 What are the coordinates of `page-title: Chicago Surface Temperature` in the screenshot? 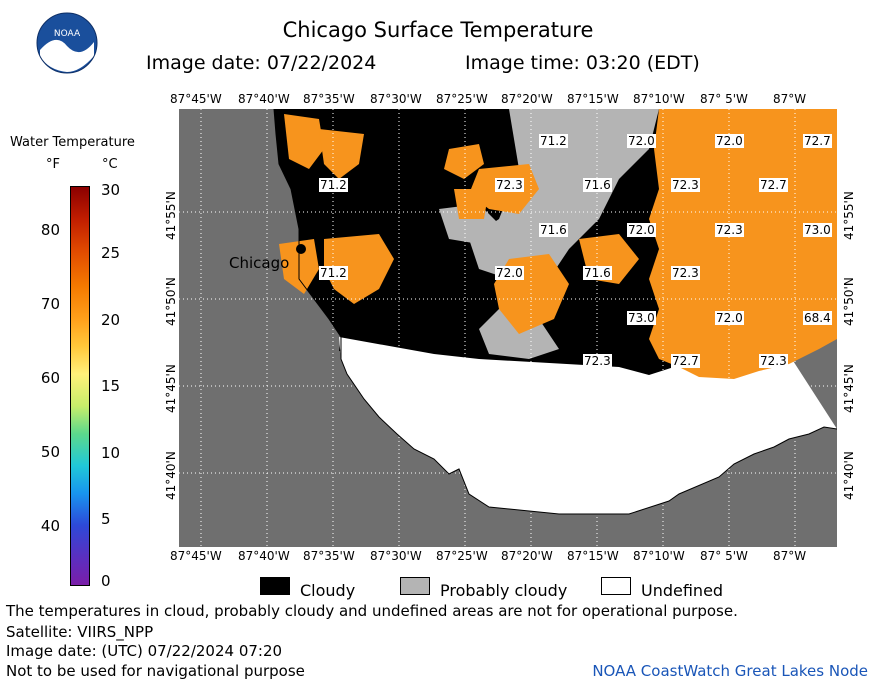 It's located at (438, 30).